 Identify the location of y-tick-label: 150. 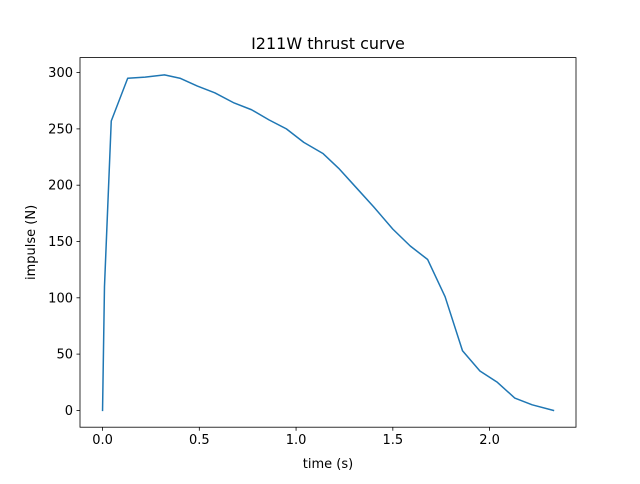
(60, 242).